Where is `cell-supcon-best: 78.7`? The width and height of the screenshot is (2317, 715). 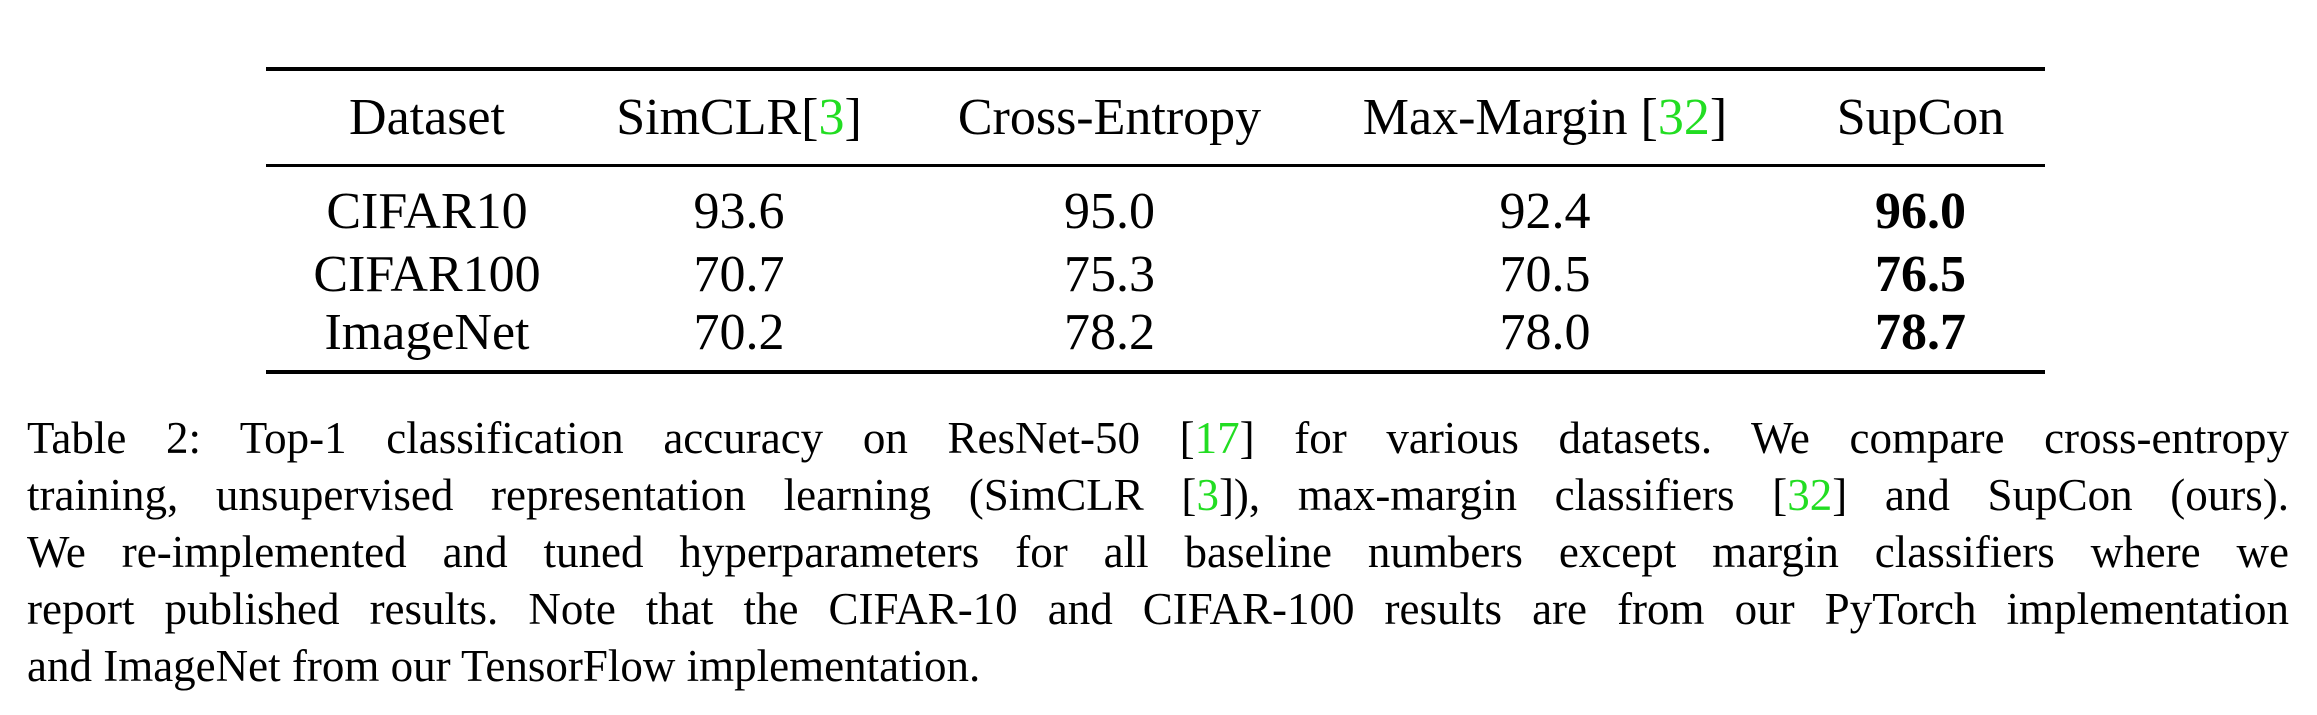 cell-supcon-best: 78.7 is located at coordinates (1920, 332).